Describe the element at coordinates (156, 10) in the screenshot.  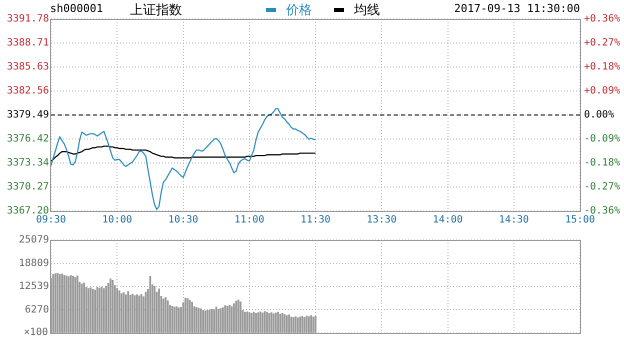
I see `chart-title: 上证指数` at that location.